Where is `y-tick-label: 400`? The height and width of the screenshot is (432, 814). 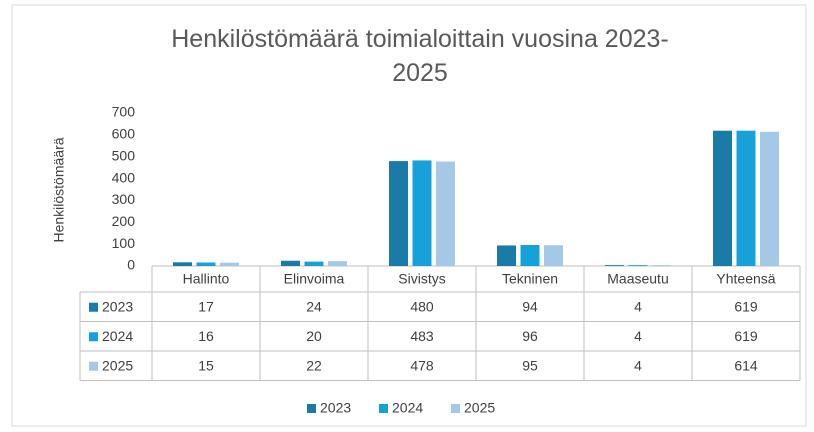 y-tick-label: 400 is located at coordinates (124, 177).